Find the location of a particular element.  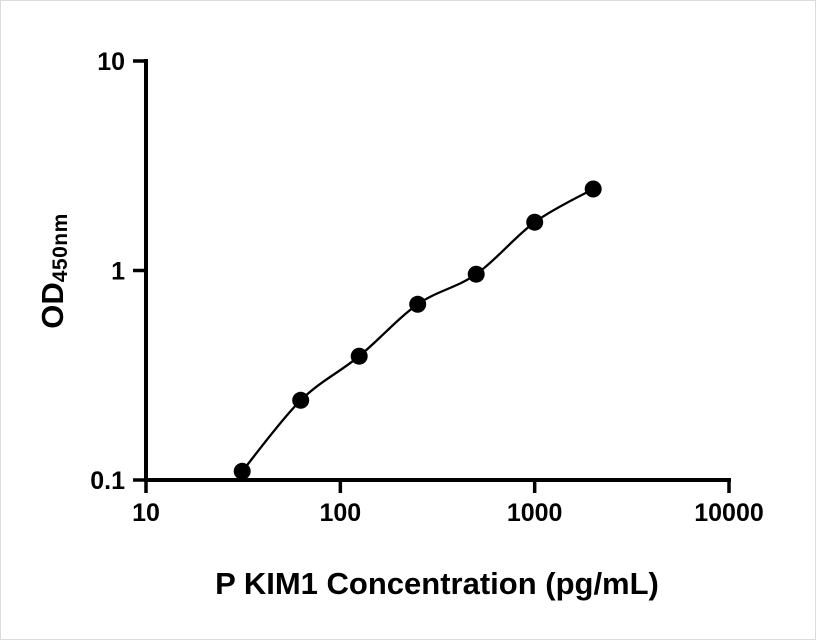

x-axis-title: P KIM1 Concentration (pg/mL) is located at coordinates (437, 583).